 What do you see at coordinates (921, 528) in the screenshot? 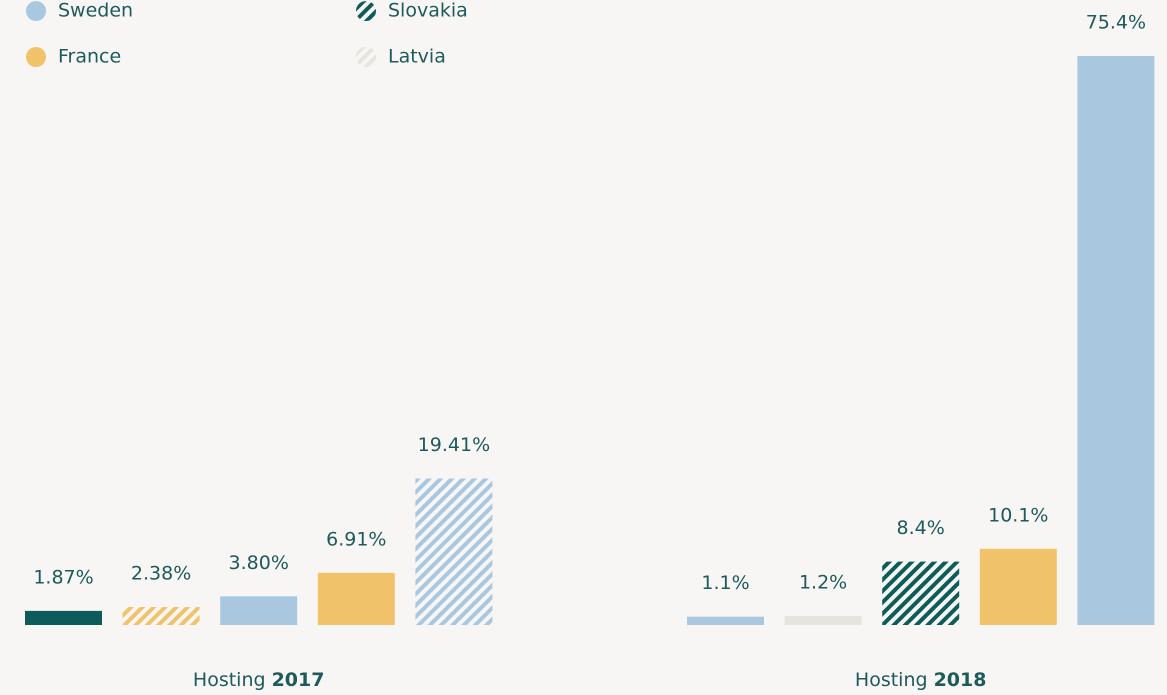
I see `bar-value-label: 8.4%` at bounding box center [921, 528].